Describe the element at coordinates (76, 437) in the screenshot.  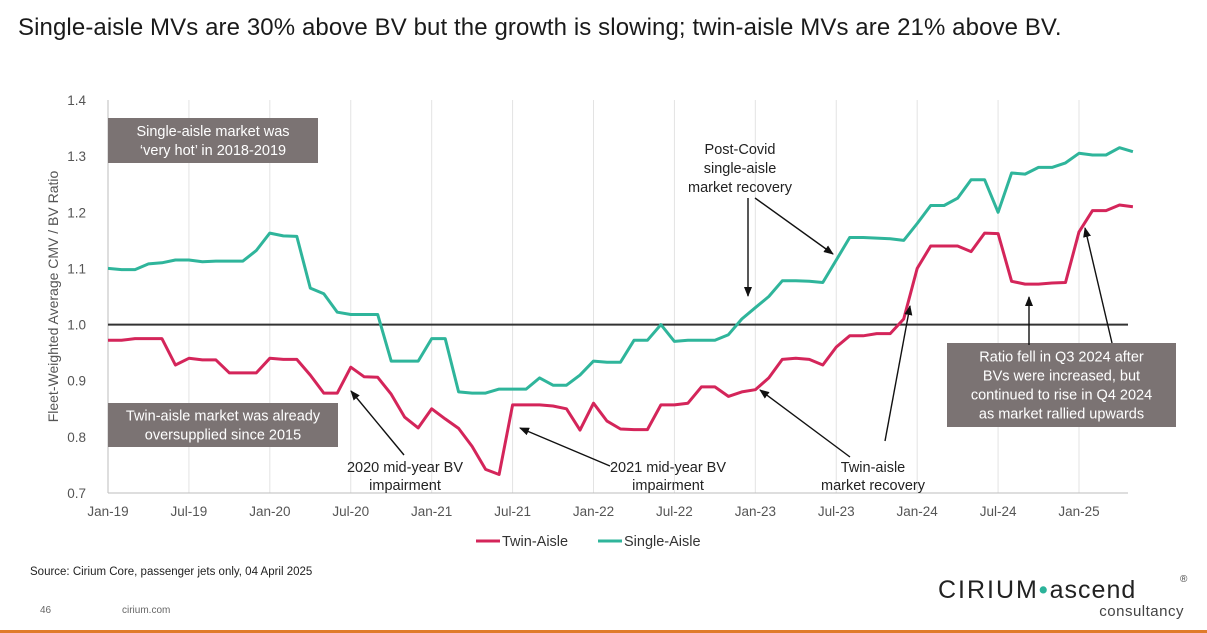
I see `y-tick-label: 0.8` at that location.